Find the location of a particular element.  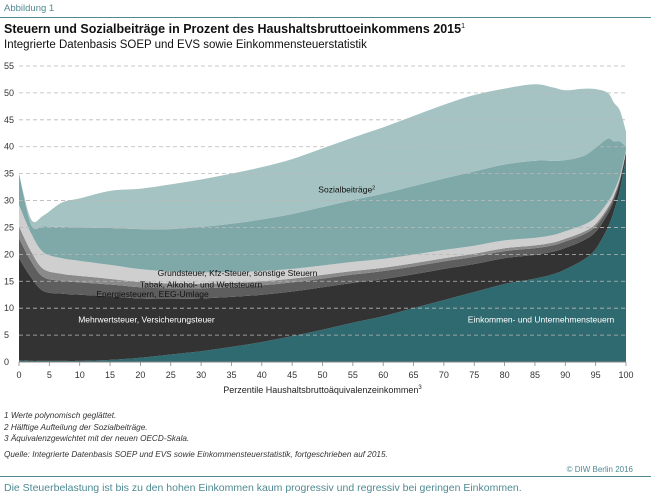

x-tick-label: 30 is located at coordinates (201, 375).